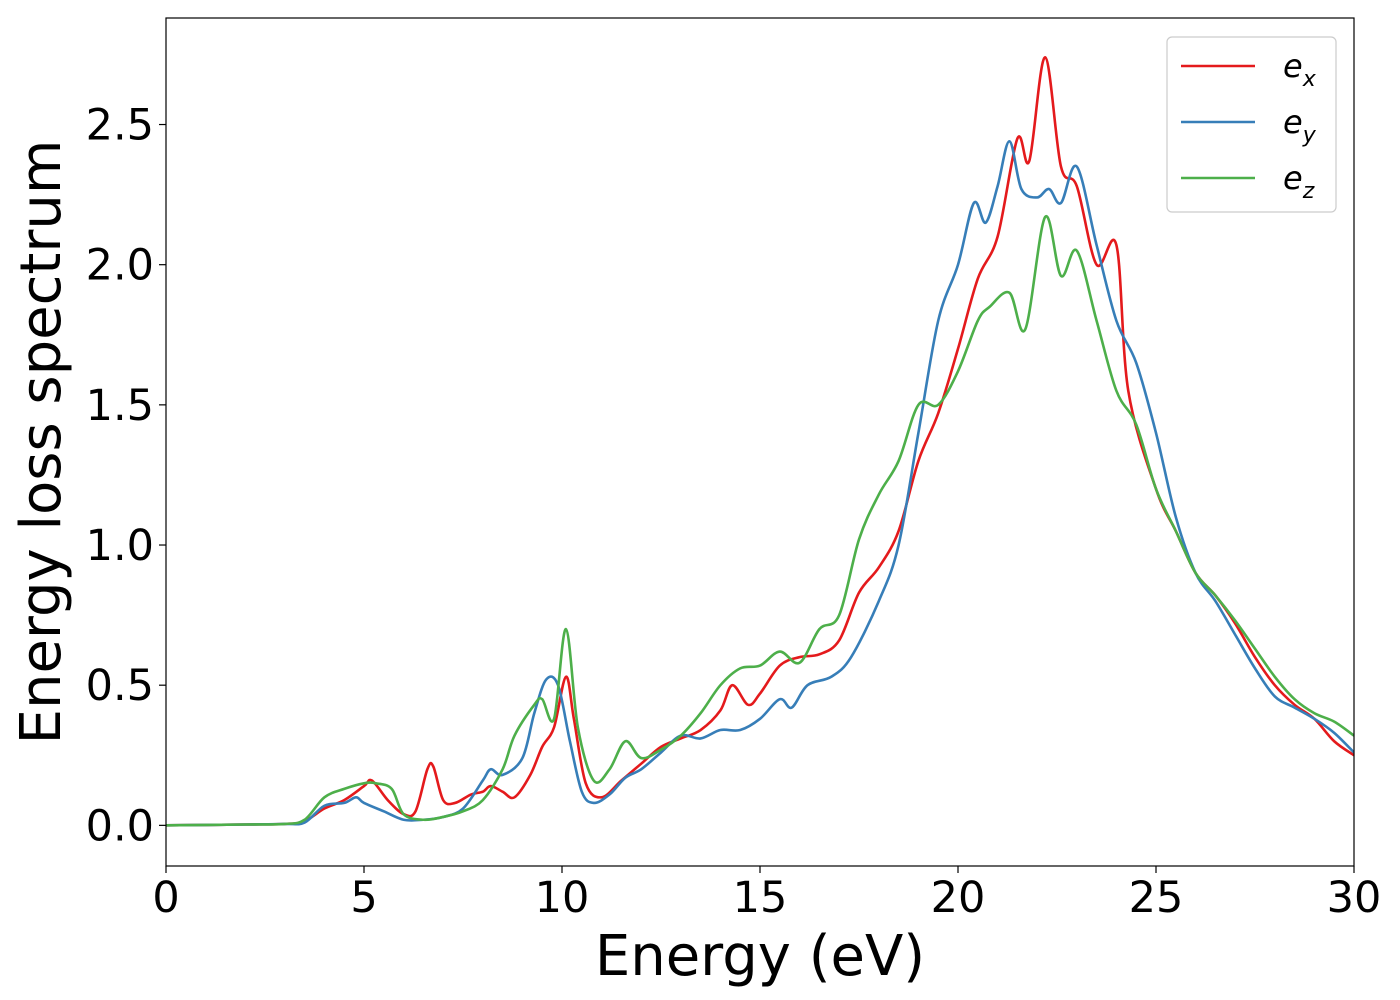 The width and height of the screenshot is (1400, 1000). Describe the element at coordinates (126, 476) in the screenshot. I see `y-axis: 0.0 0.5 1.0 1.5 2.0 2.5` at that location.